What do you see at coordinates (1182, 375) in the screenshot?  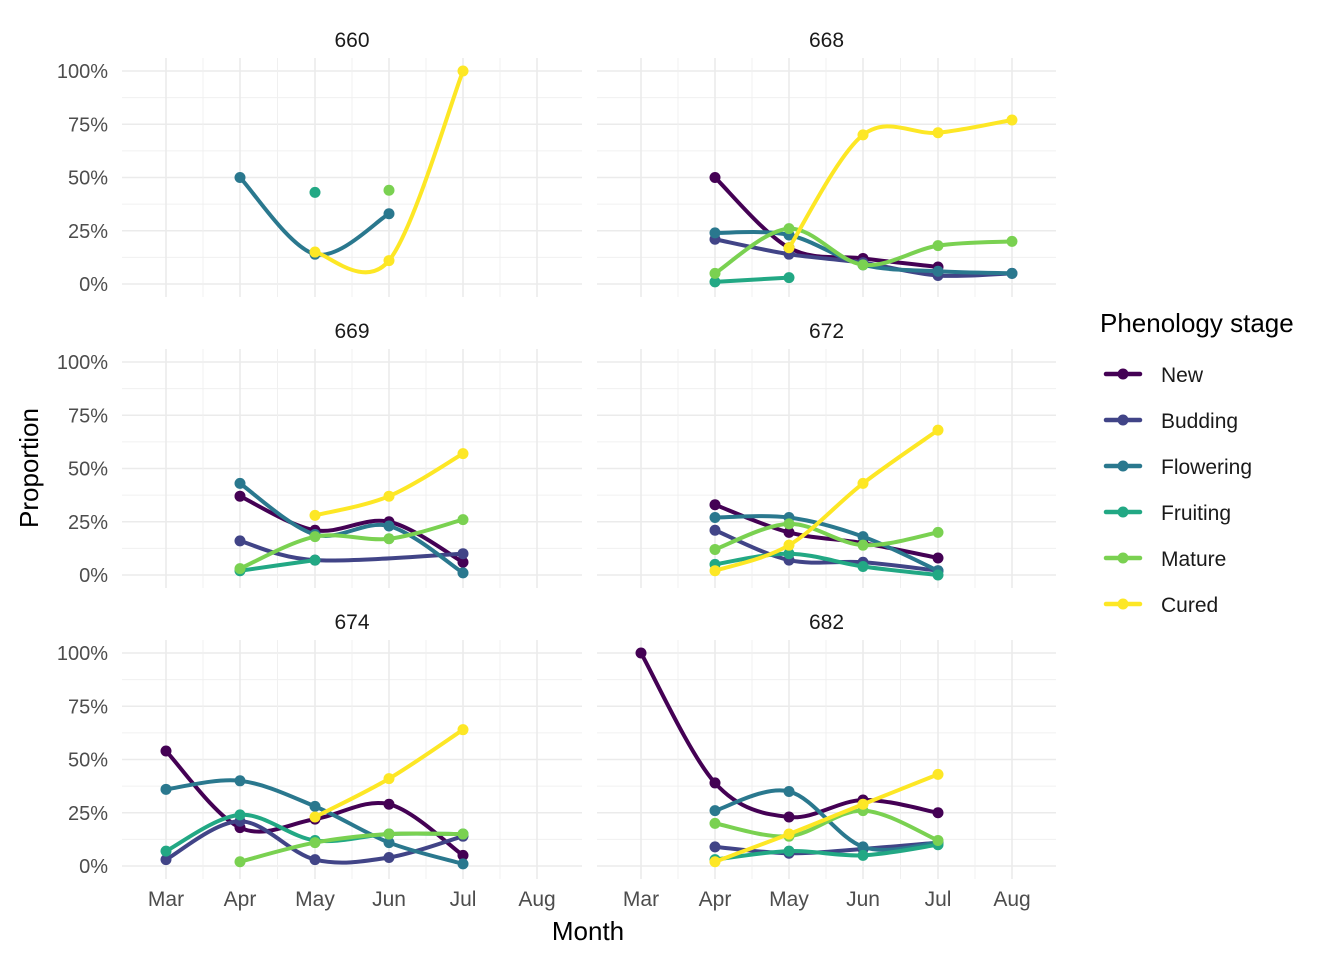 I see `legend-label-new: New` at bounding box center [1182, 375].